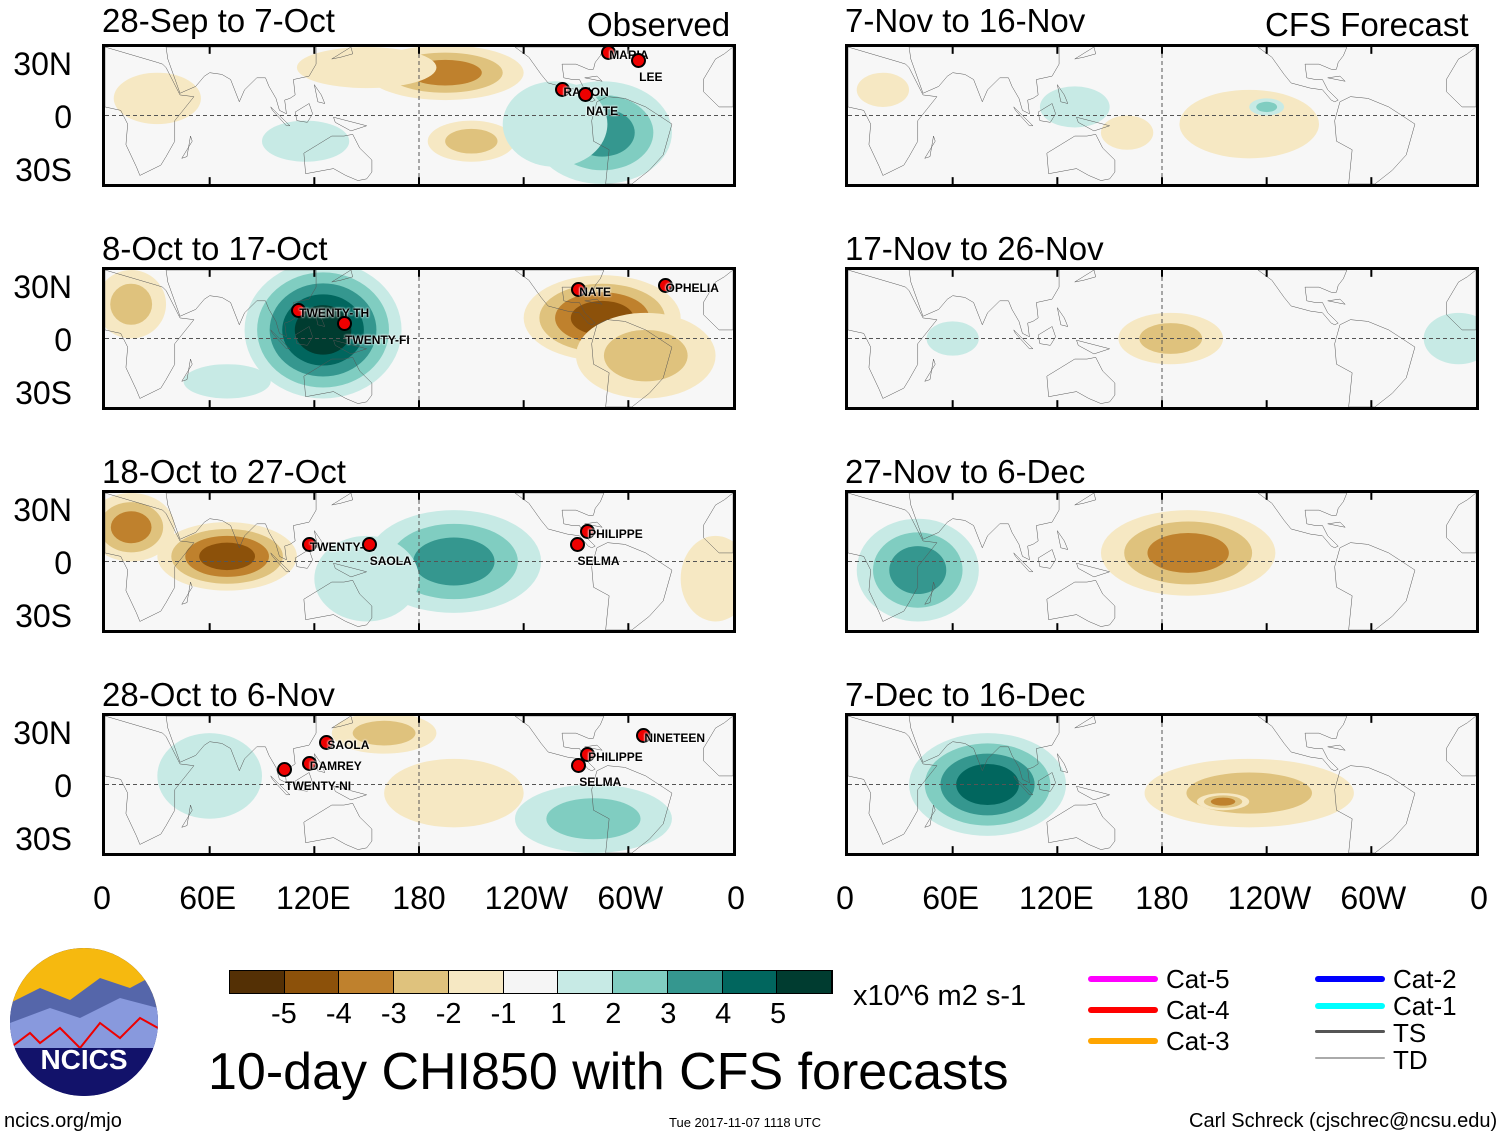 This screenshot has width=1510, height=1137. What do you see at coordinates (1198, 1041) in the screenshot?
I see `legend-label: Cat-3` at bounding box center [1198, 1041].